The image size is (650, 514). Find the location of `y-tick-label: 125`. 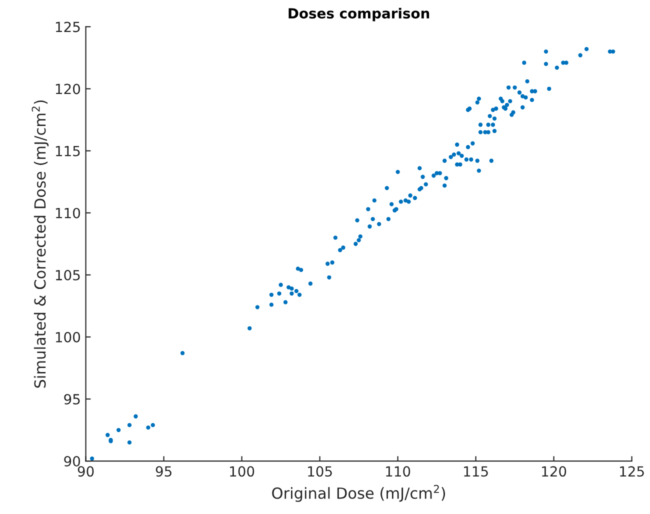

y-tick-label: 125 is located at coordinates (68, 27).